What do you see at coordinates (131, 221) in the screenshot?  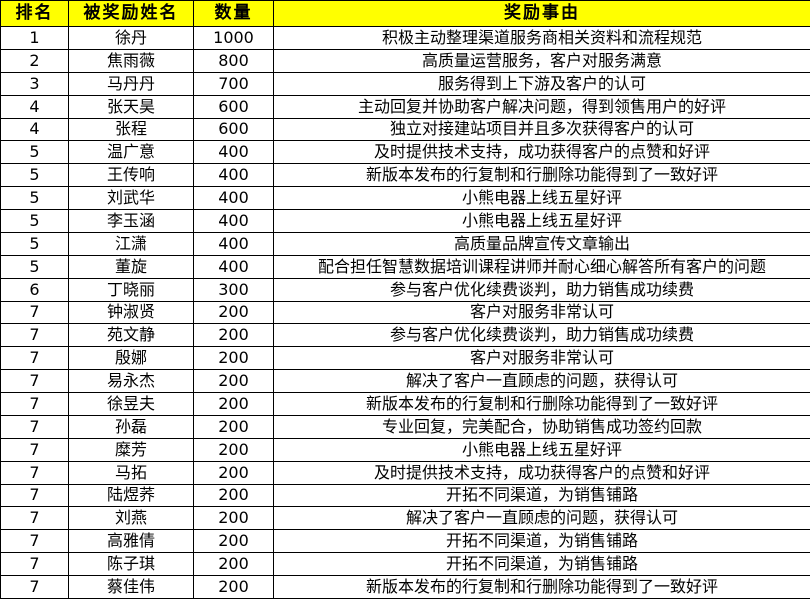 I see `cell-name: 李玉涵` at bounding box center [131, 221].